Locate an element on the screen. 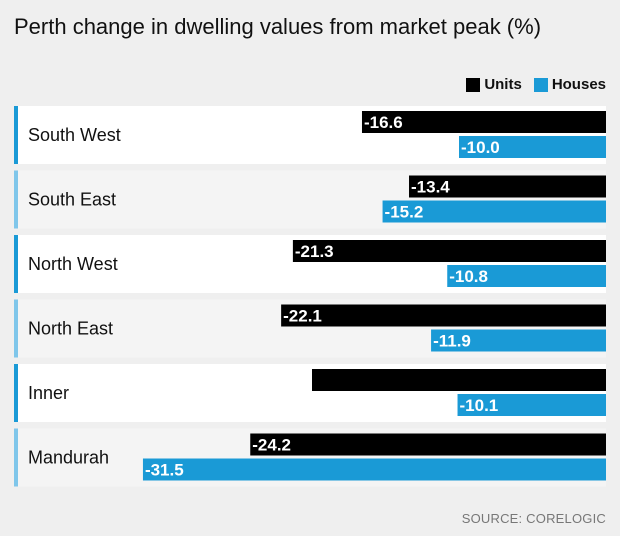 The height and width of the screenshot is (536, 620). data-label-houses-mandurah: -31.5 is located at coordinates (164, 470).